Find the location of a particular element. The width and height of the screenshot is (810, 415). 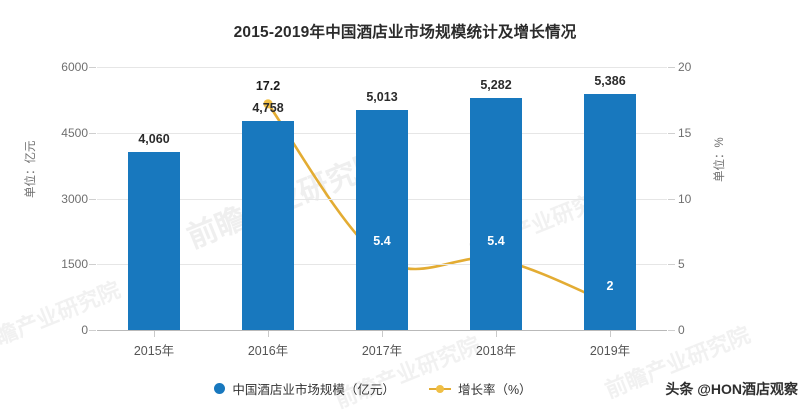

growth-rate-value-label: 17.2 is located at coordinates (268, 85).